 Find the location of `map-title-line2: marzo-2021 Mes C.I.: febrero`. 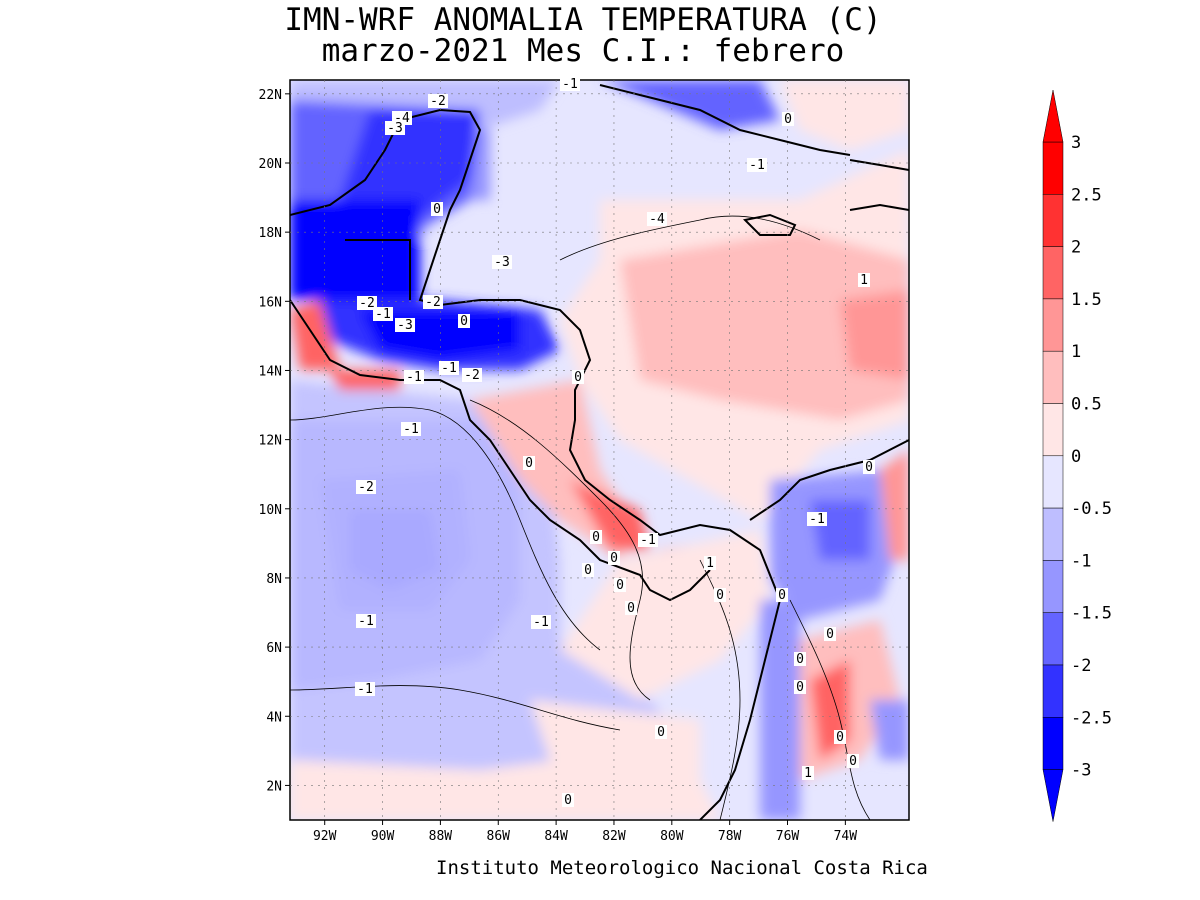

map-title-line2: marzo-2021 Mes C.I.: febrero is located at coordinates (583, 51).